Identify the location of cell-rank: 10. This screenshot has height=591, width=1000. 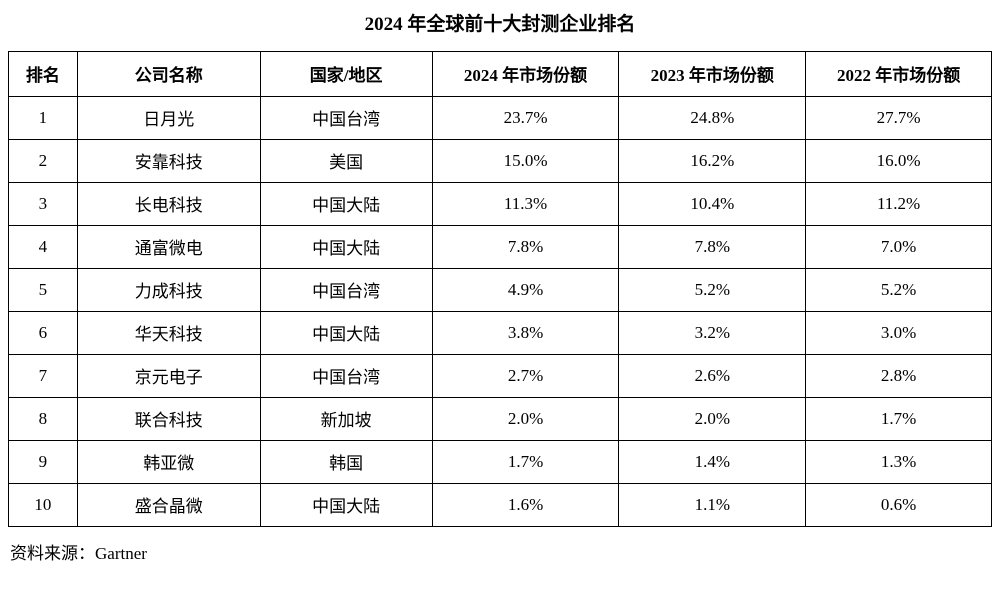
(43, 504).